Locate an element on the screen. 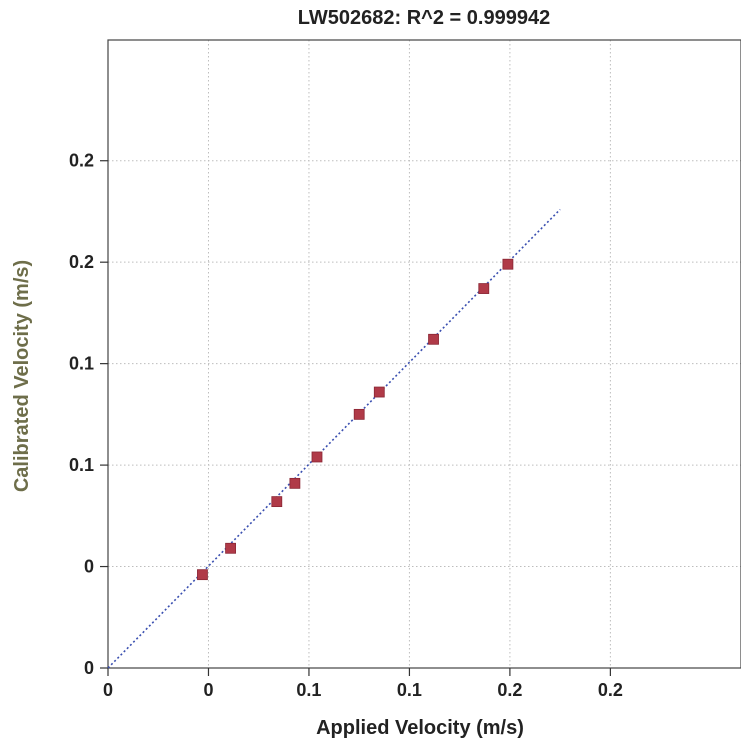 The image size is (741, 742). x-axis-label: Applied Velocity (m/s) is located at coordinates (420, 728).